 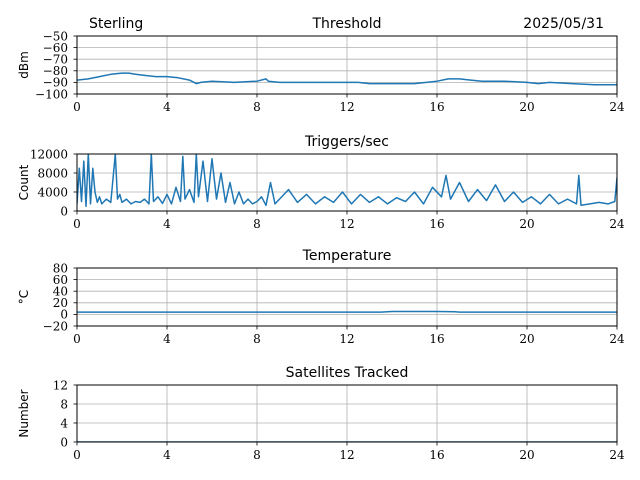 I want to click on y-tick-label: −90, so click(x=55, y=83).